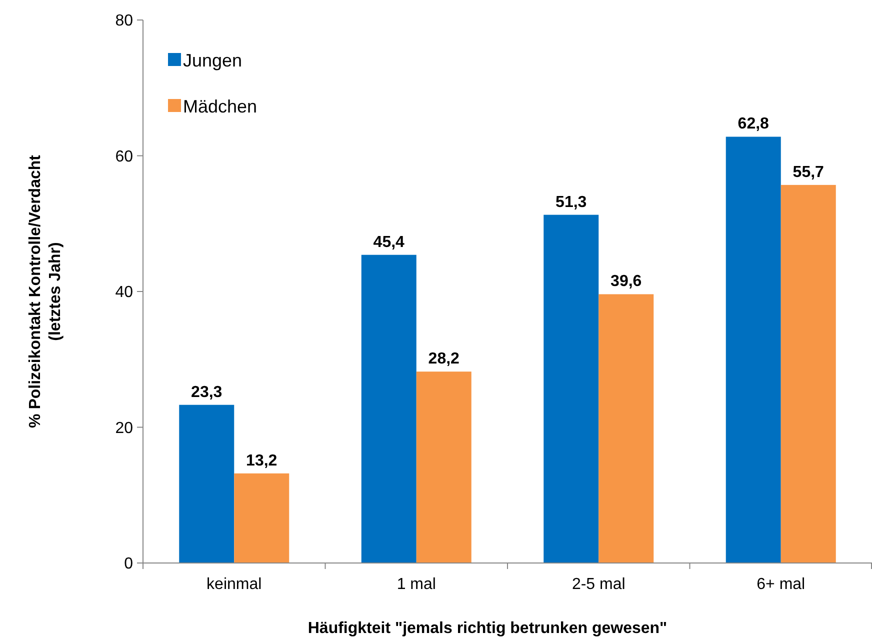 The image size is (872, 642). What do you see at coordinates (626, 281) in the screenshot?
I see `data-label: 39,6` at bounding box center [626, 281].